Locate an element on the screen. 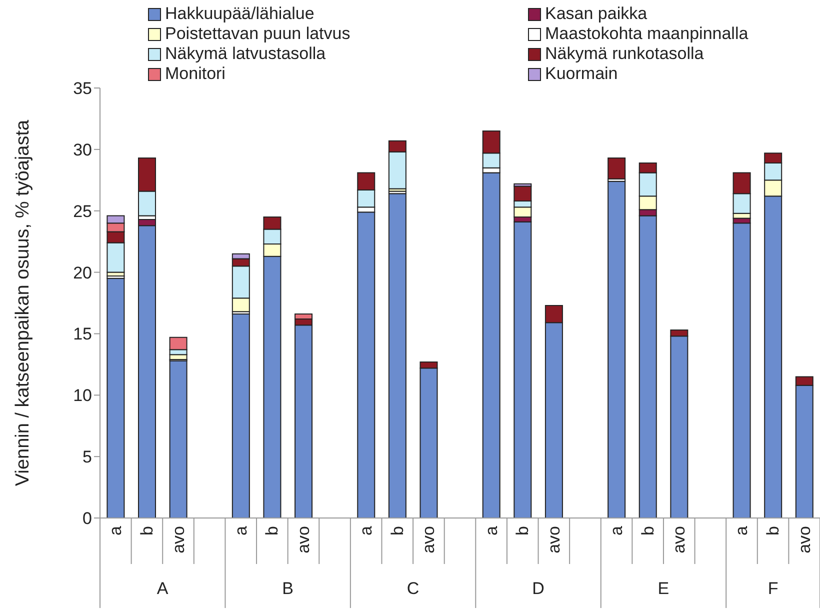 Image resolution: width=820 pixels, height=616 pixels. text: C is located at coordinates (413, 588).